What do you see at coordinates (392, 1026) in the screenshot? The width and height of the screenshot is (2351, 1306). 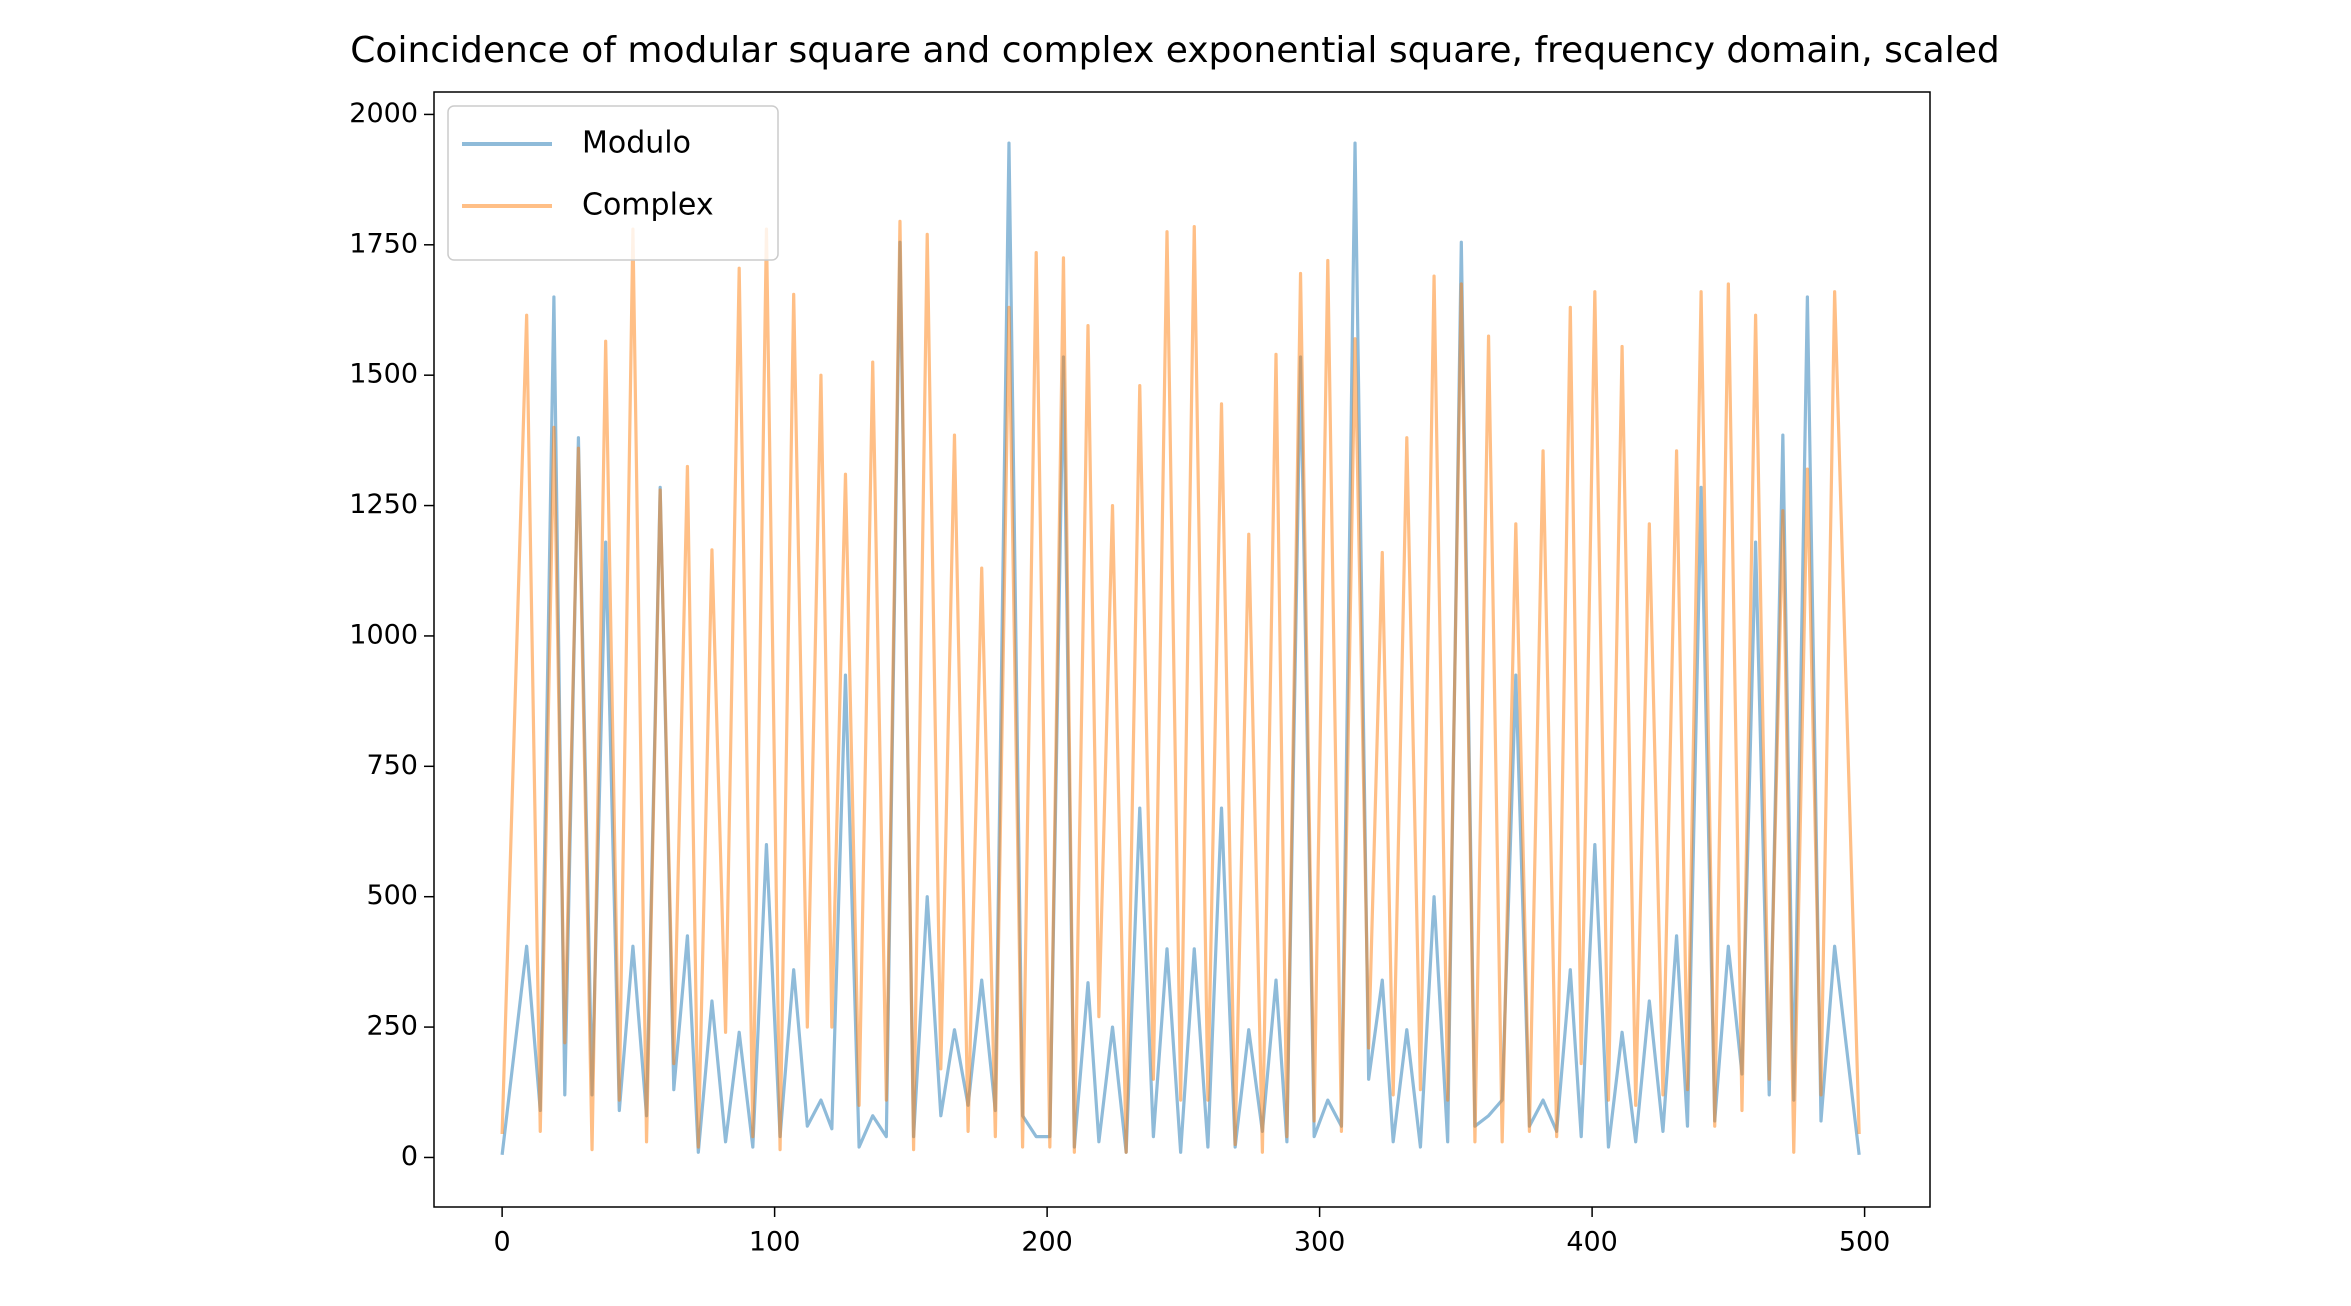 I see `y-tick-label: 250` at bounding box center [392, 1026].